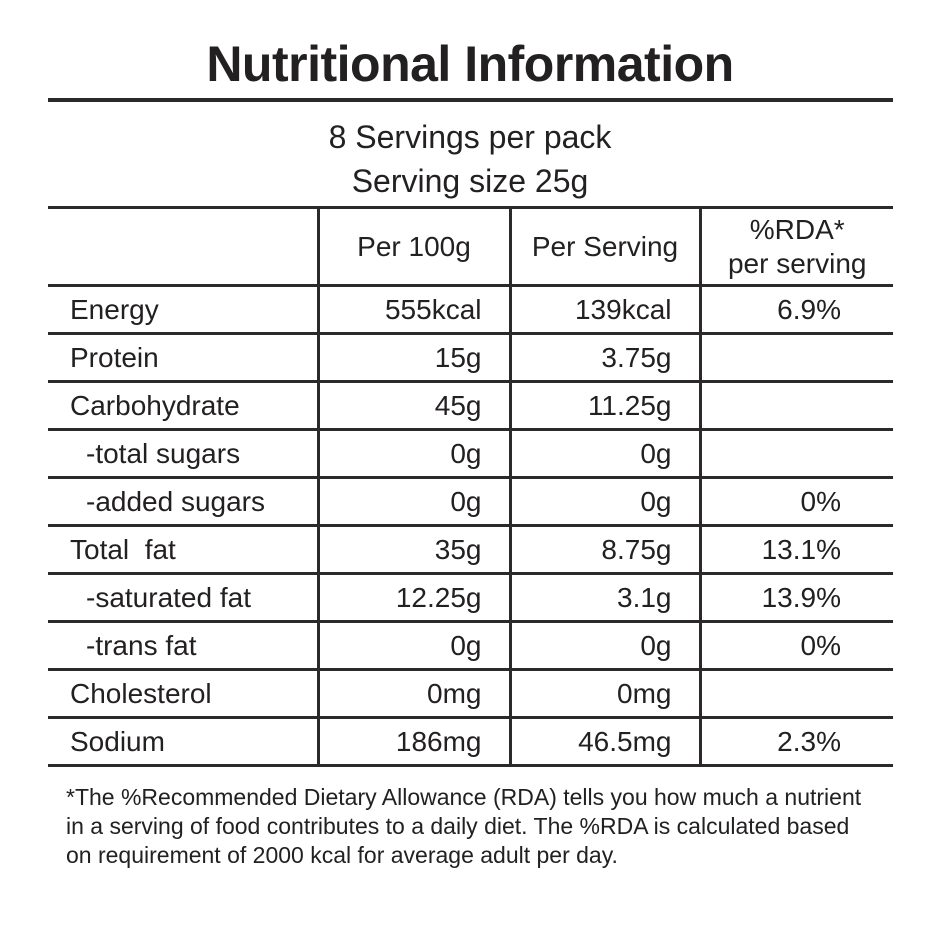  I want to click on row-rda: 13.9%, so click(795, 597).